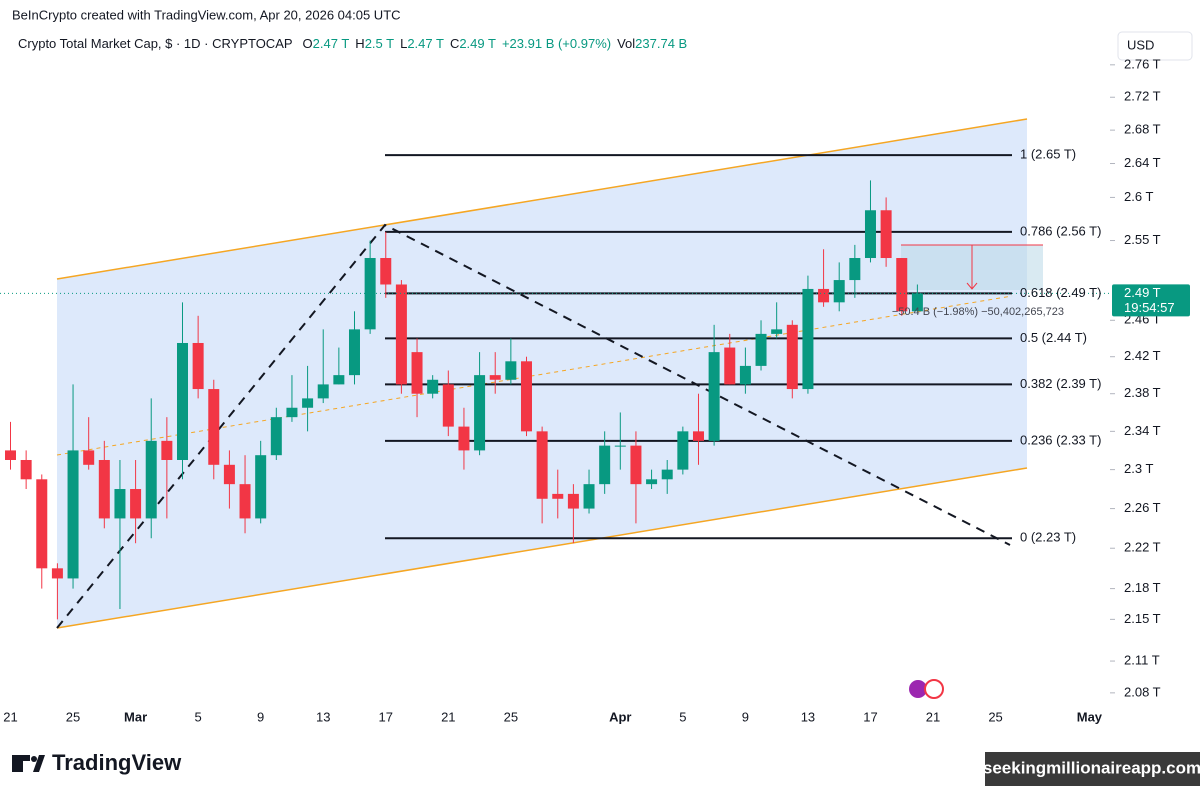 The image size is (1200, 795). Describe the element at coordinates (1149, 307) in the screenshot. I see `countdown: 19:54:57` at that location.